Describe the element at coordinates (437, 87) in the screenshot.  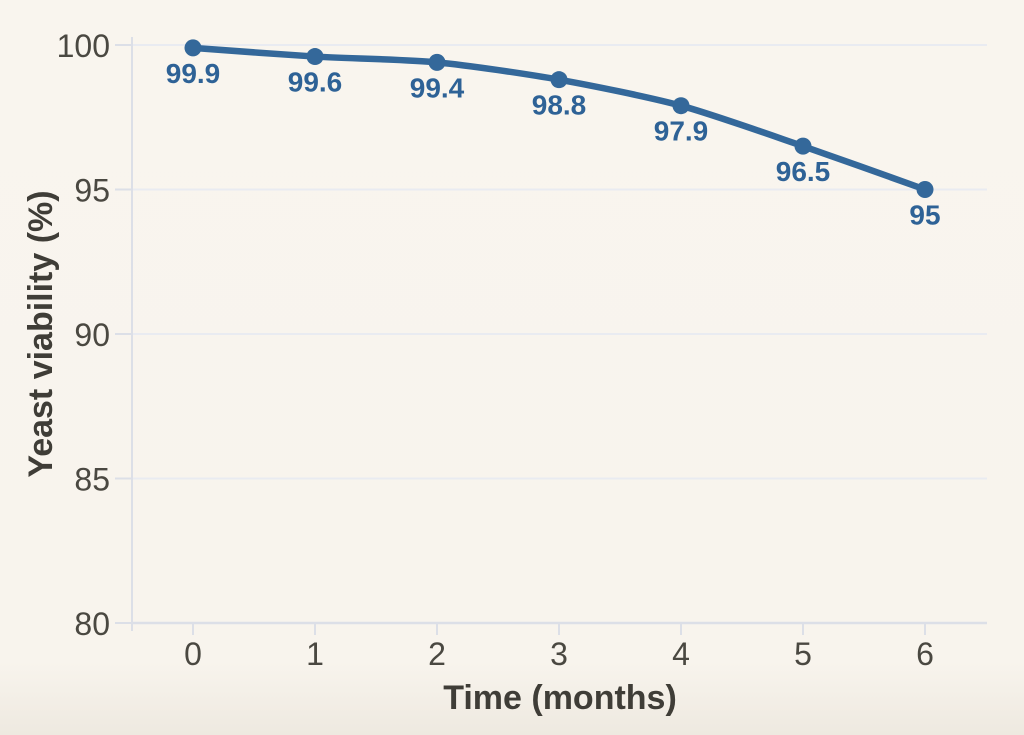
I see `data-point-label: 99.4` at that location.